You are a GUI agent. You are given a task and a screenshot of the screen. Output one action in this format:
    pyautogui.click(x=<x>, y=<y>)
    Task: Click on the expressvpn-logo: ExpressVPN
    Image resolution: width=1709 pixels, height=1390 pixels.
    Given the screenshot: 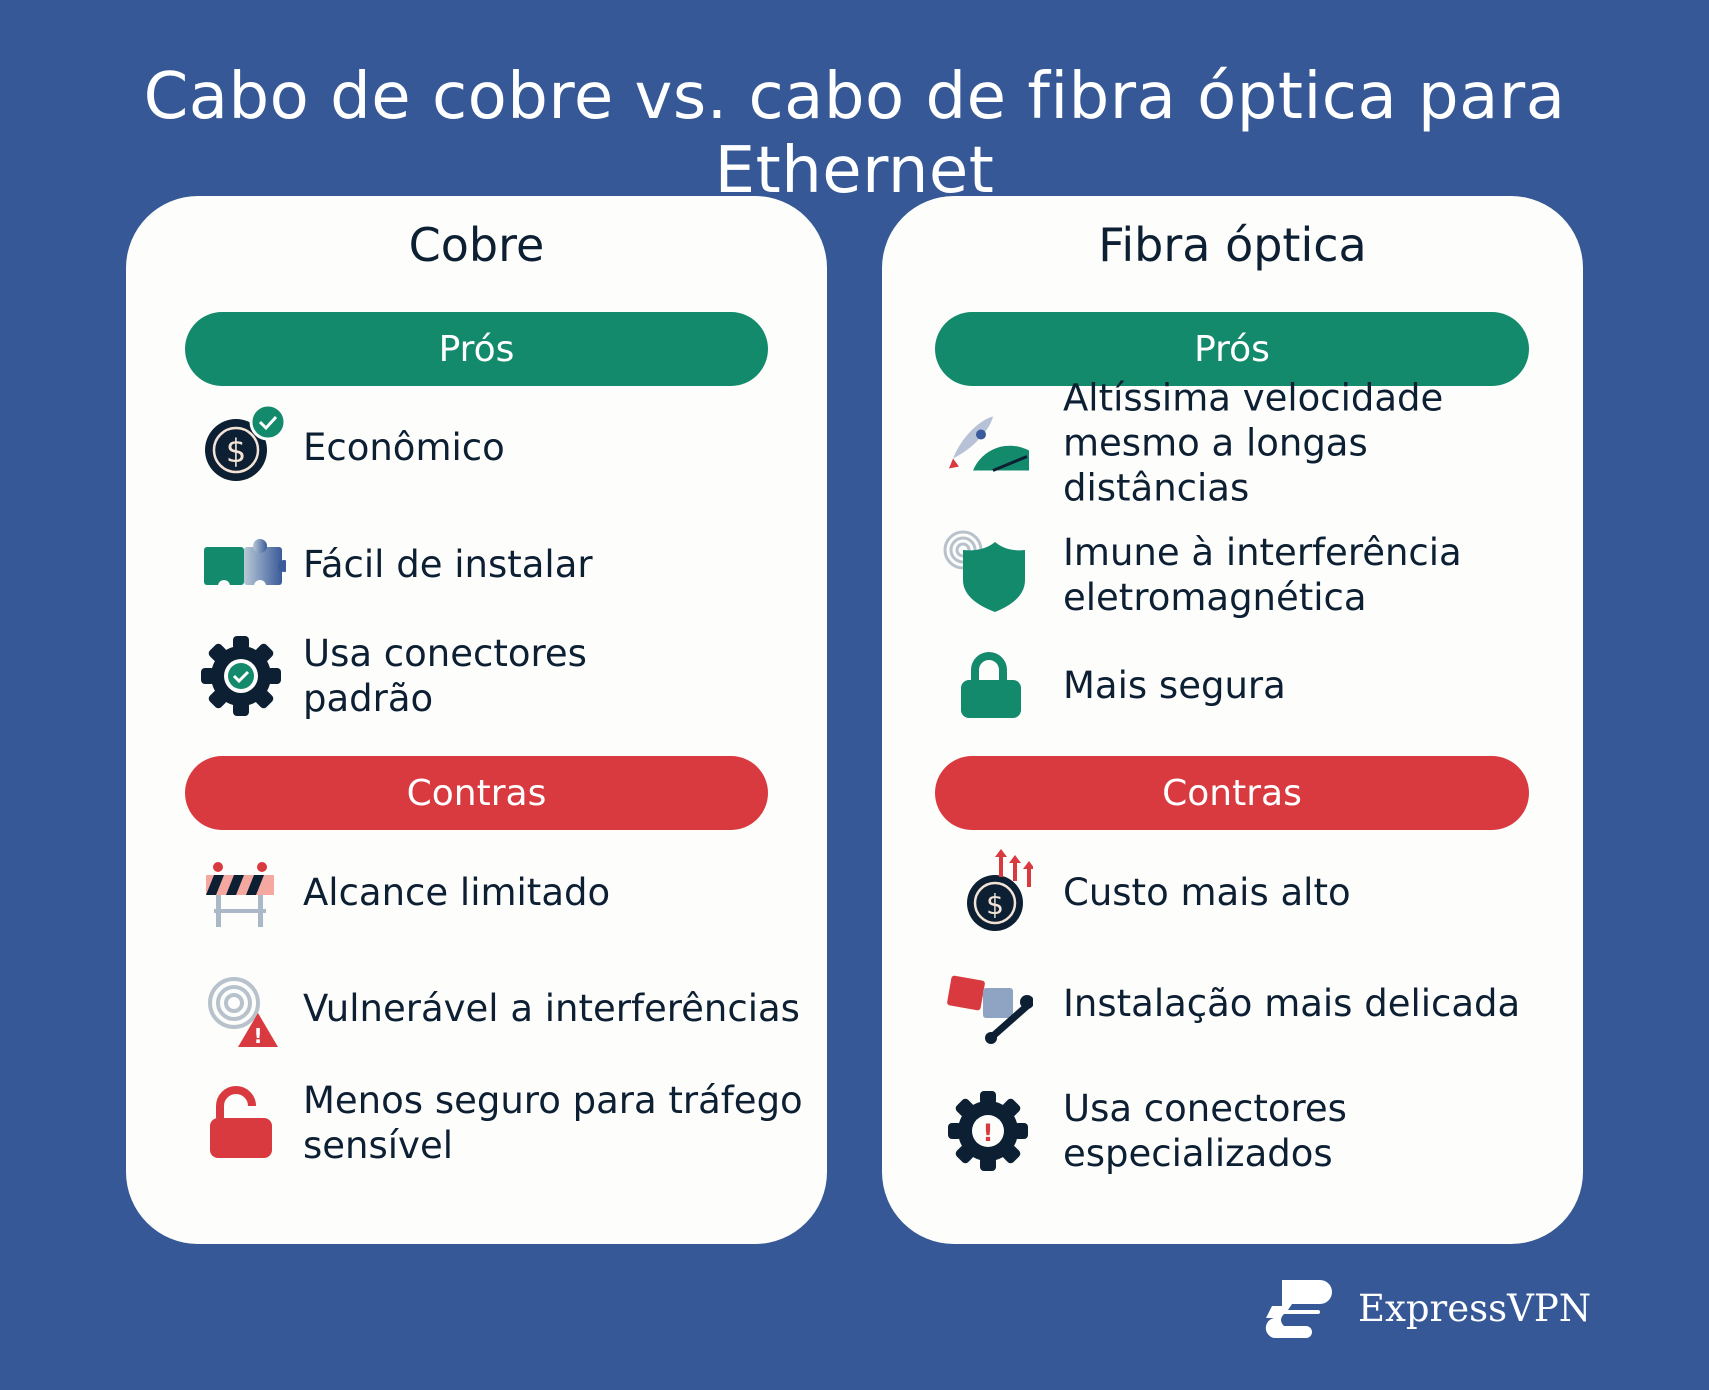 What is the action you would take?
    pyautogui.click(x=1427, y=1308)
    